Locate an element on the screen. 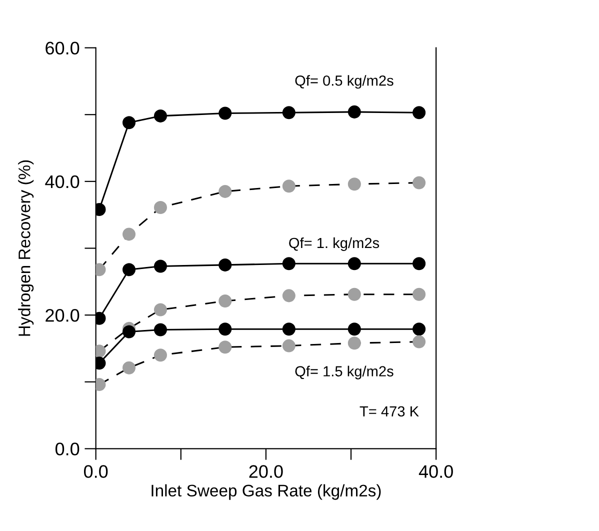 The image size is (599, 531). annotation: Qf= 0.5 kg/m2s is located at coordinates (344, 82).